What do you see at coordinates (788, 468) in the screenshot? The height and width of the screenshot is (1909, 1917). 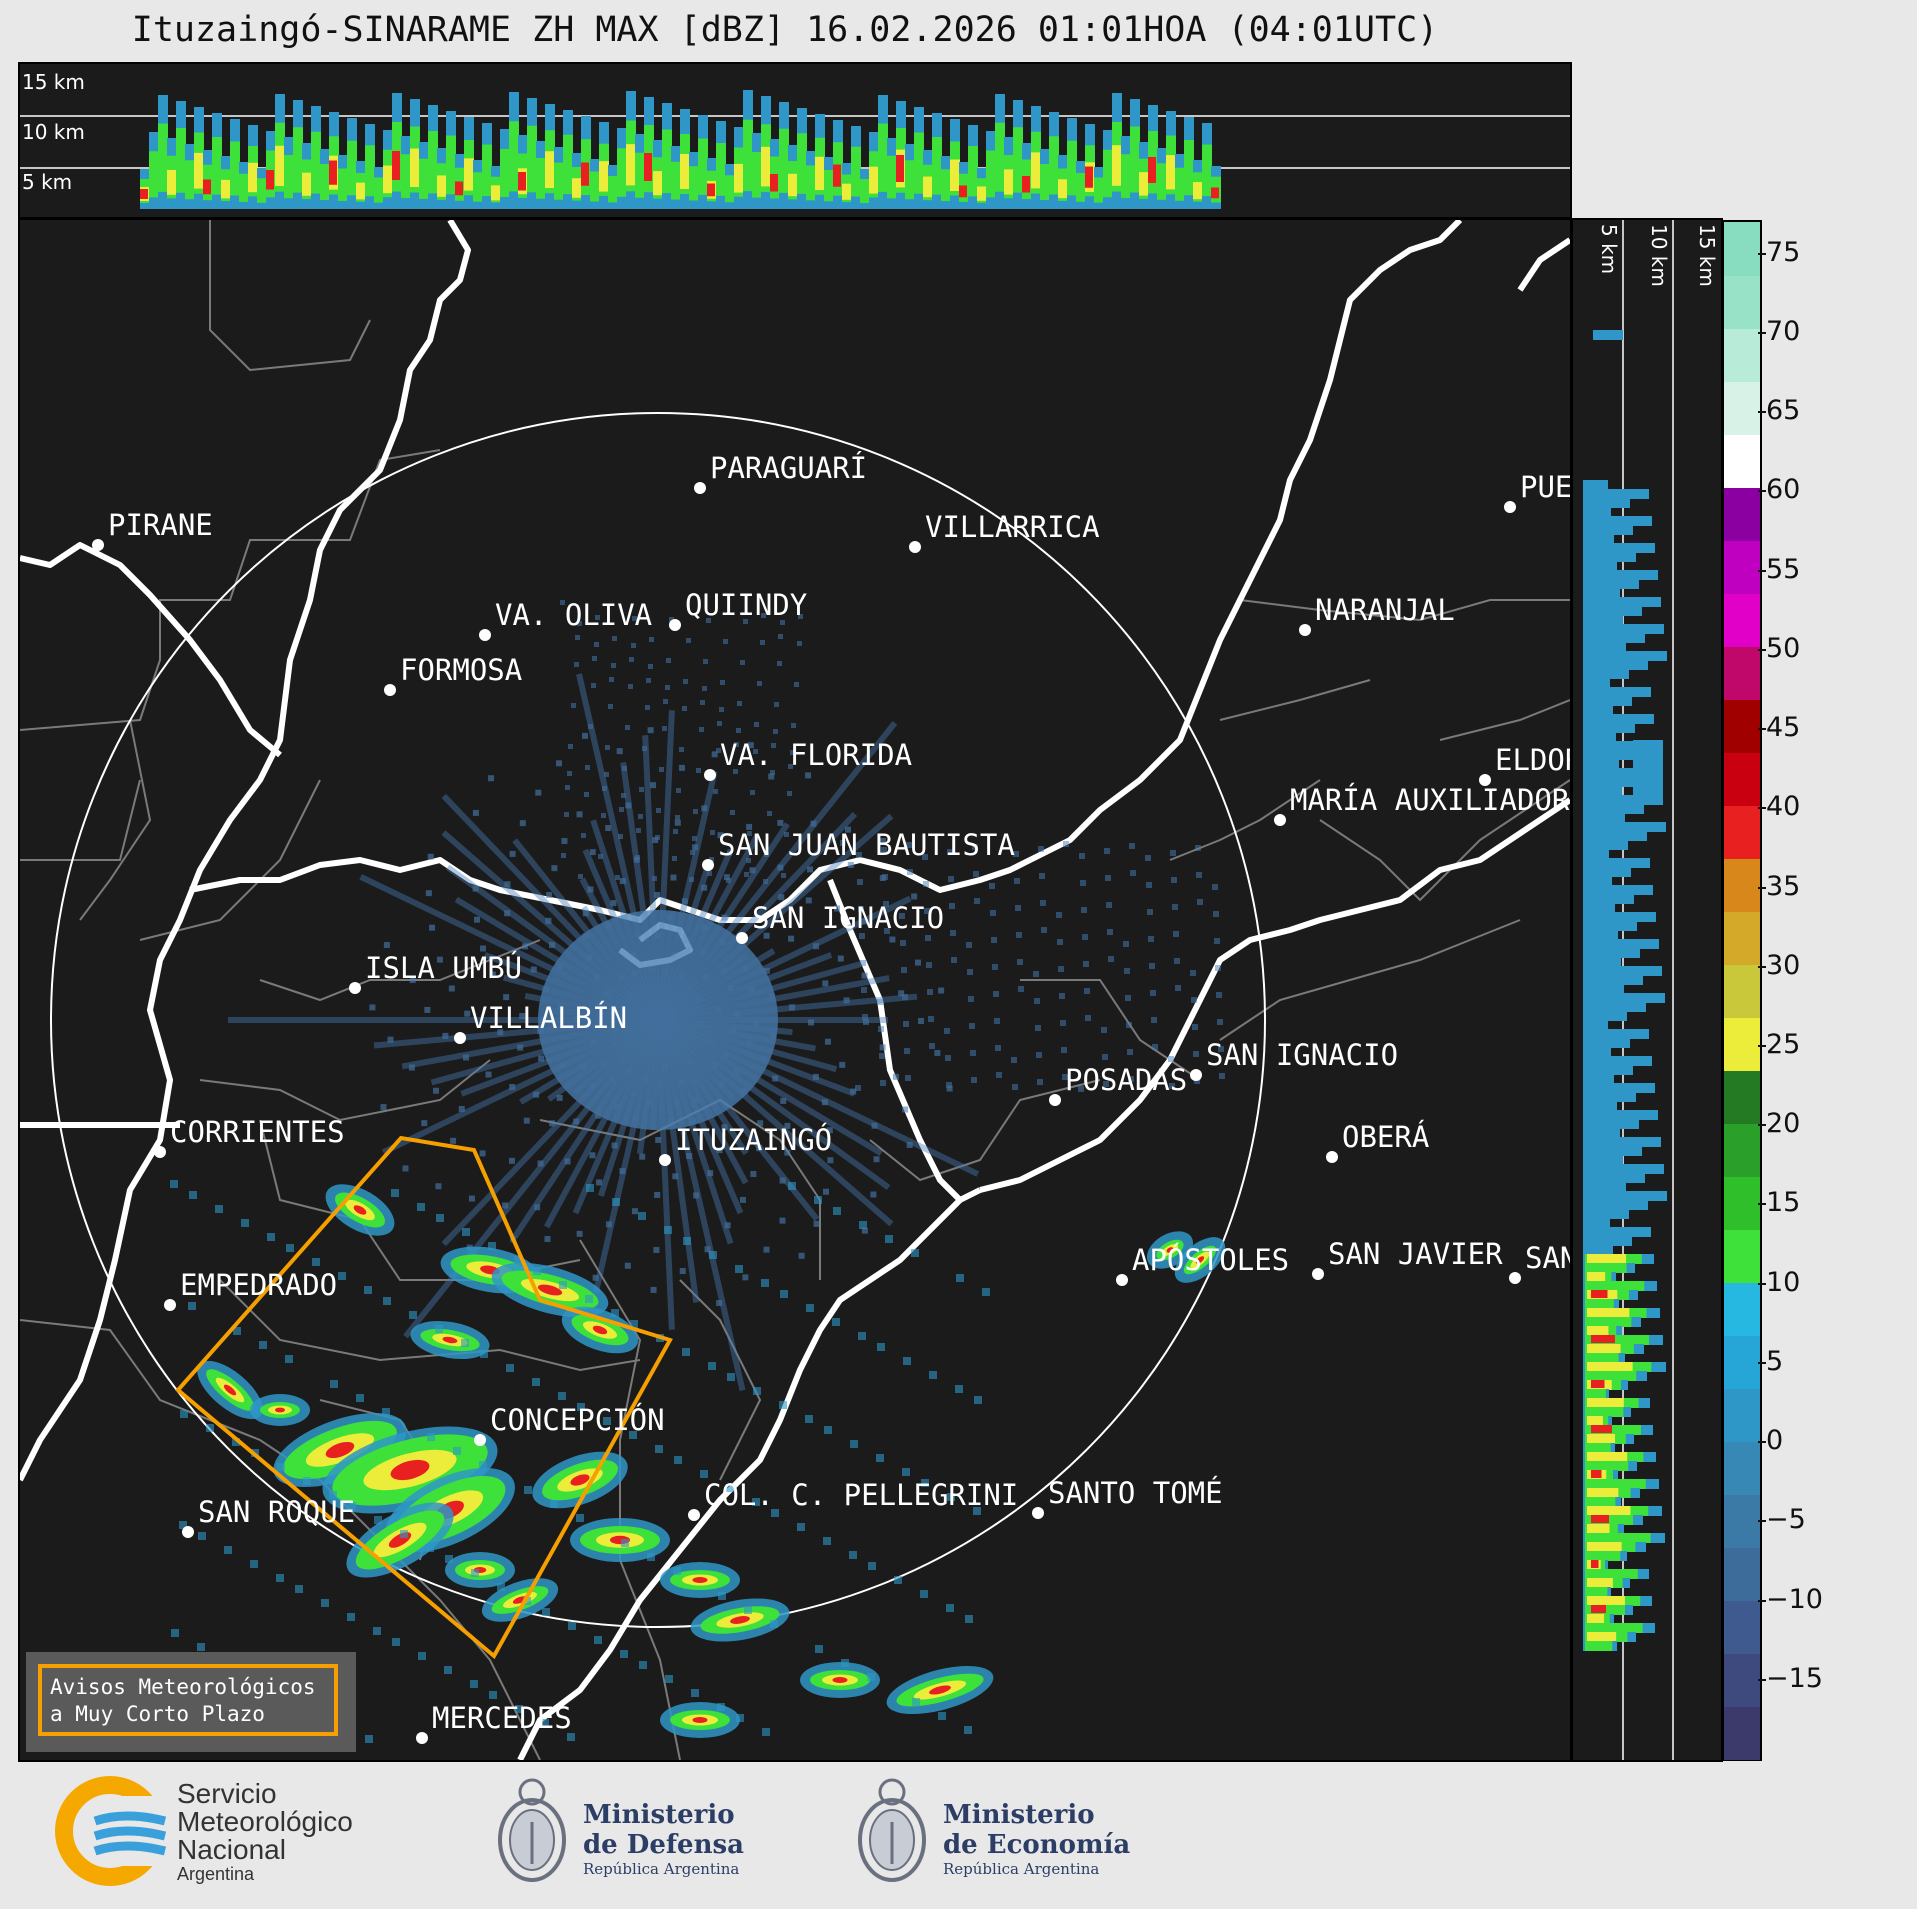 I see `city-label: PARAGUARÍ` at bounding box center [788, 468].